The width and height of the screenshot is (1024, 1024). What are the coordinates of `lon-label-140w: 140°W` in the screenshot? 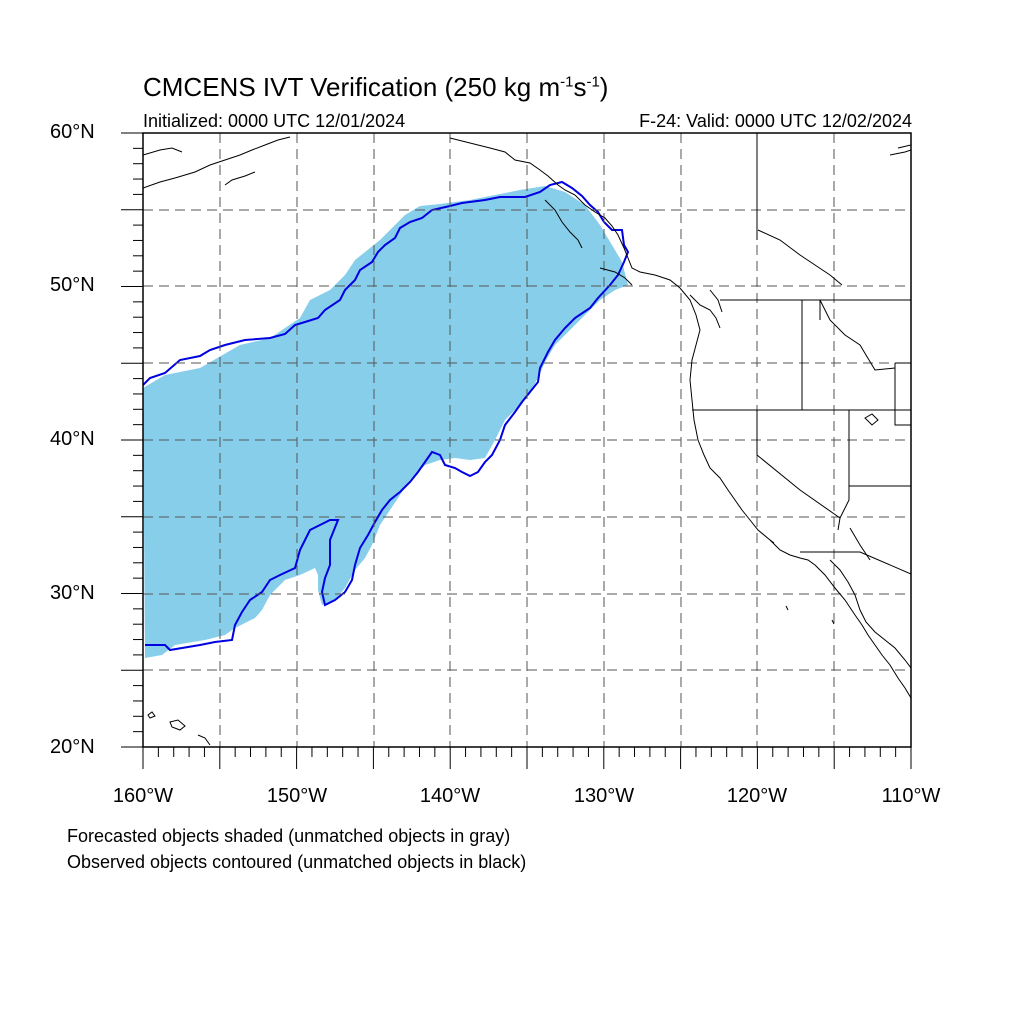 It's located at (450, 796).